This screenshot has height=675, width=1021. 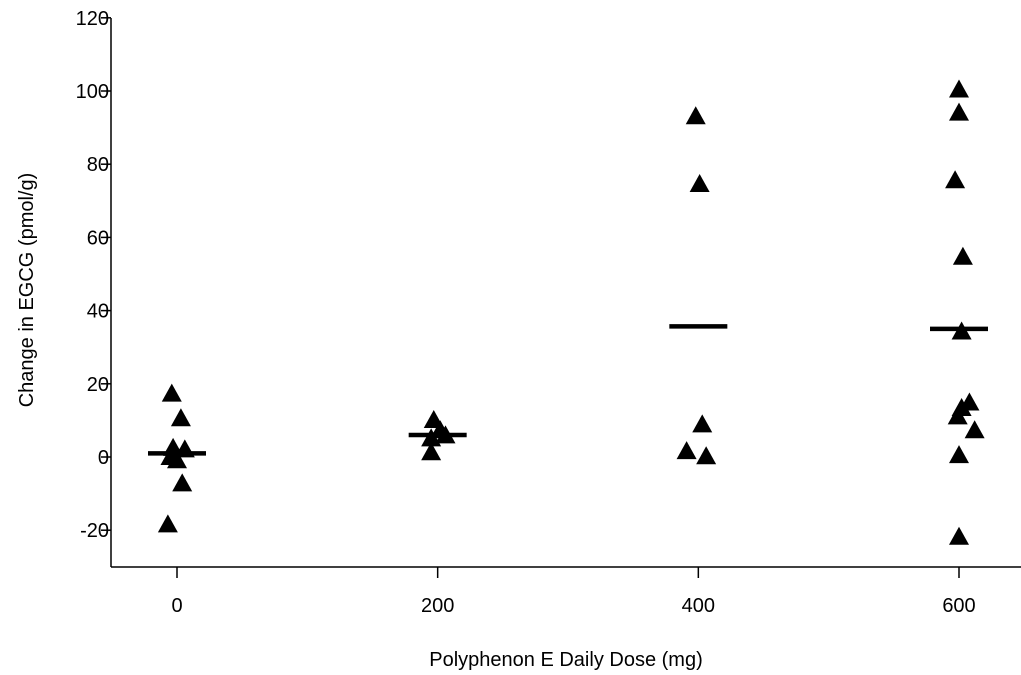 I want to click on y-tick-label: 60, so click(x=98, y=238).